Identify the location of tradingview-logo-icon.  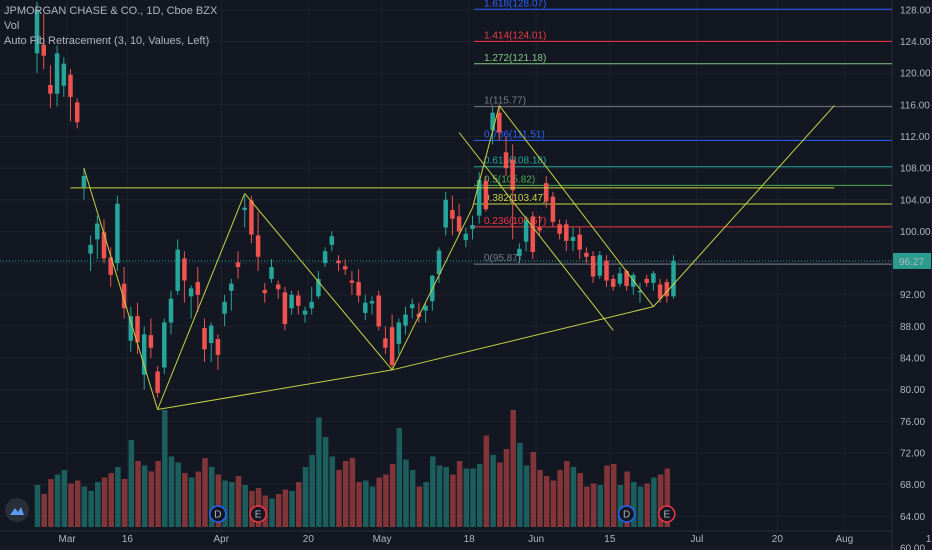
(17, 510).